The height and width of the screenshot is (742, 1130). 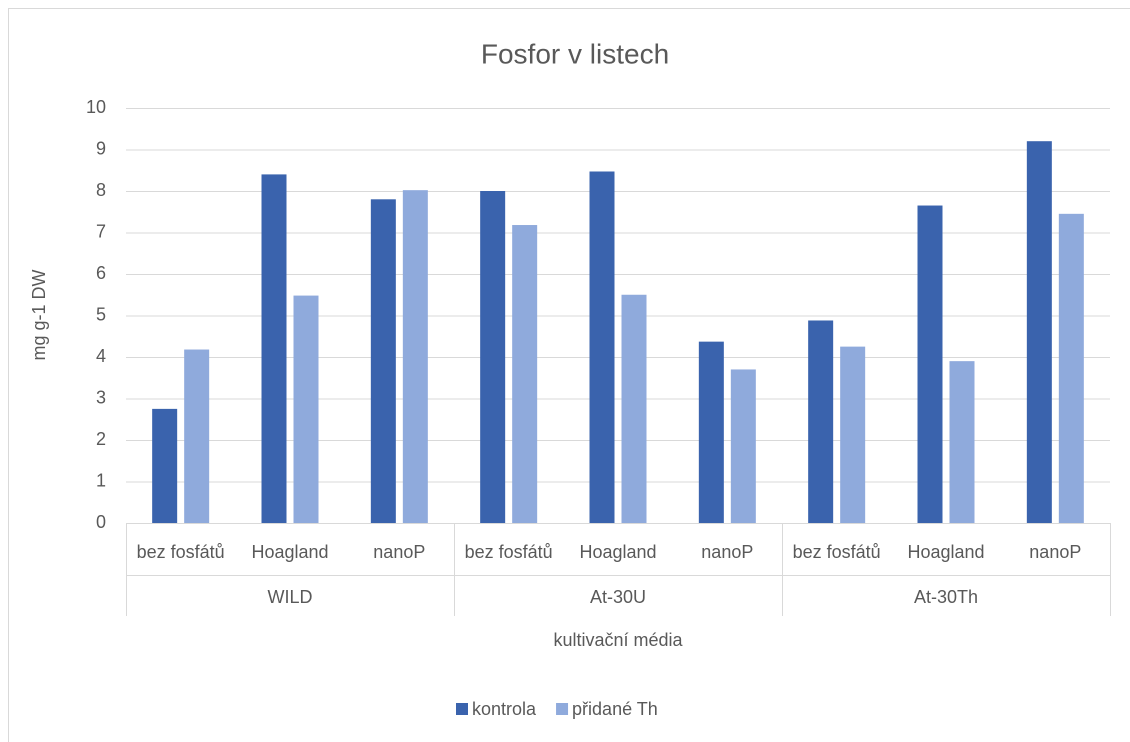 I want to click on y-tick-label: 7, so click(x=101, y=231).